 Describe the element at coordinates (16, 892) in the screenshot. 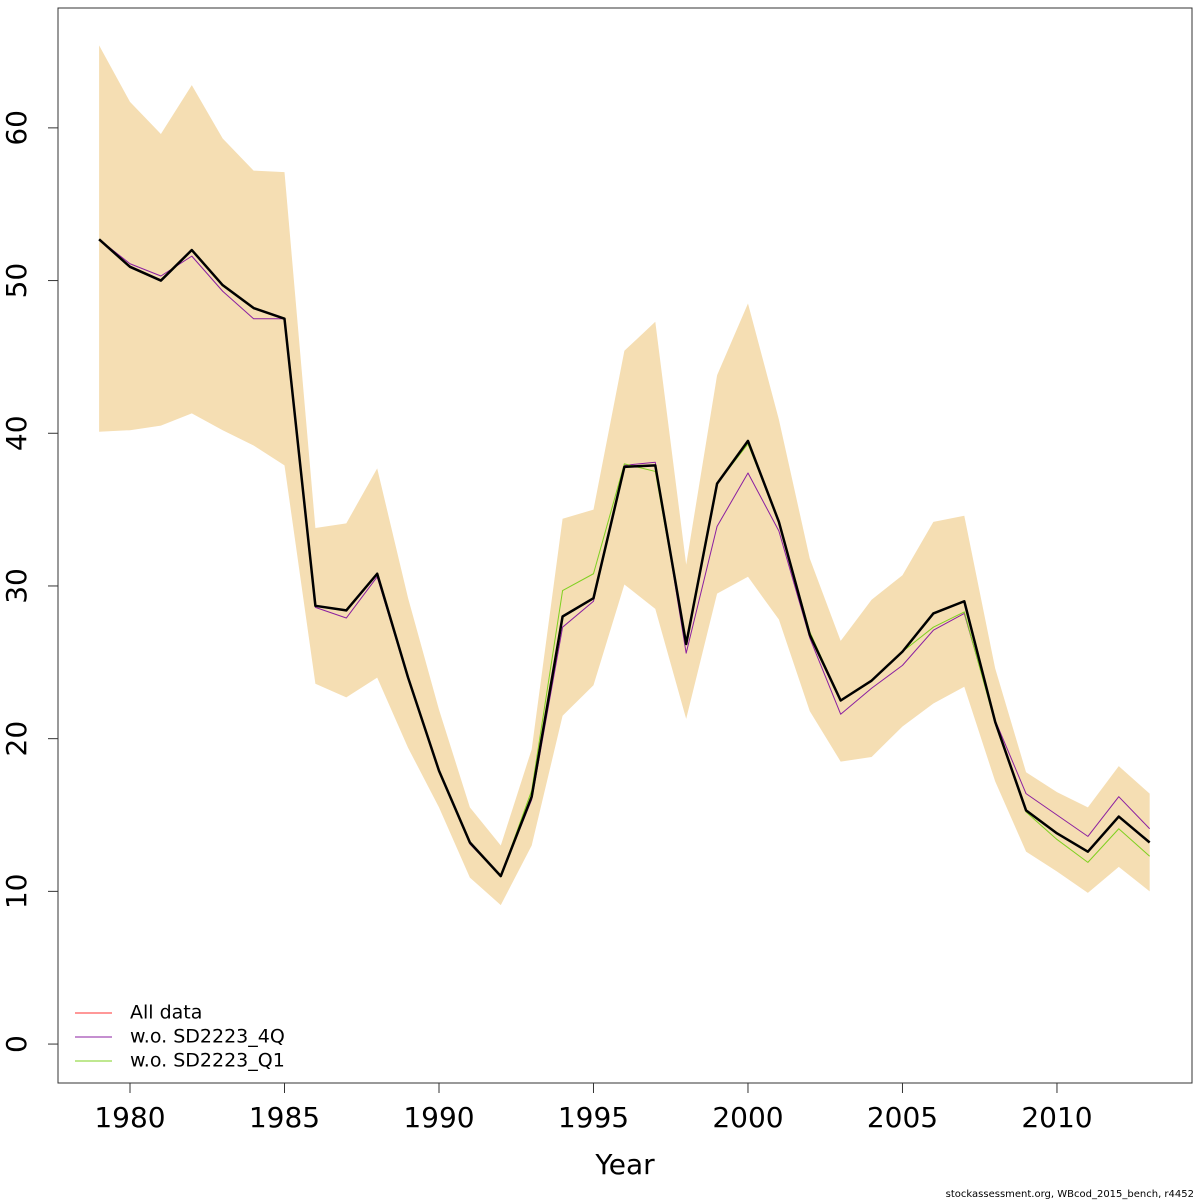

I see `y-tick-label: 10` at that location.